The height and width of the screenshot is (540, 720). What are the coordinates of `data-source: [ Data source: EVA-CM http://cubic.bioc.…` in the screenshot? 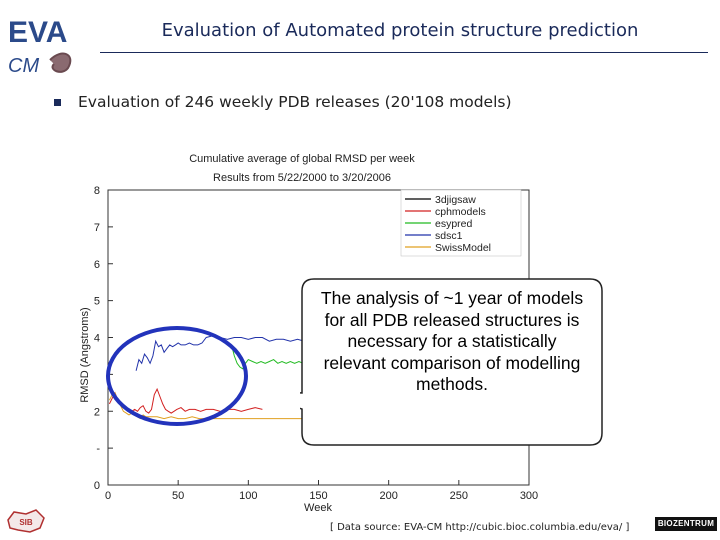 It's located at (480, 527).